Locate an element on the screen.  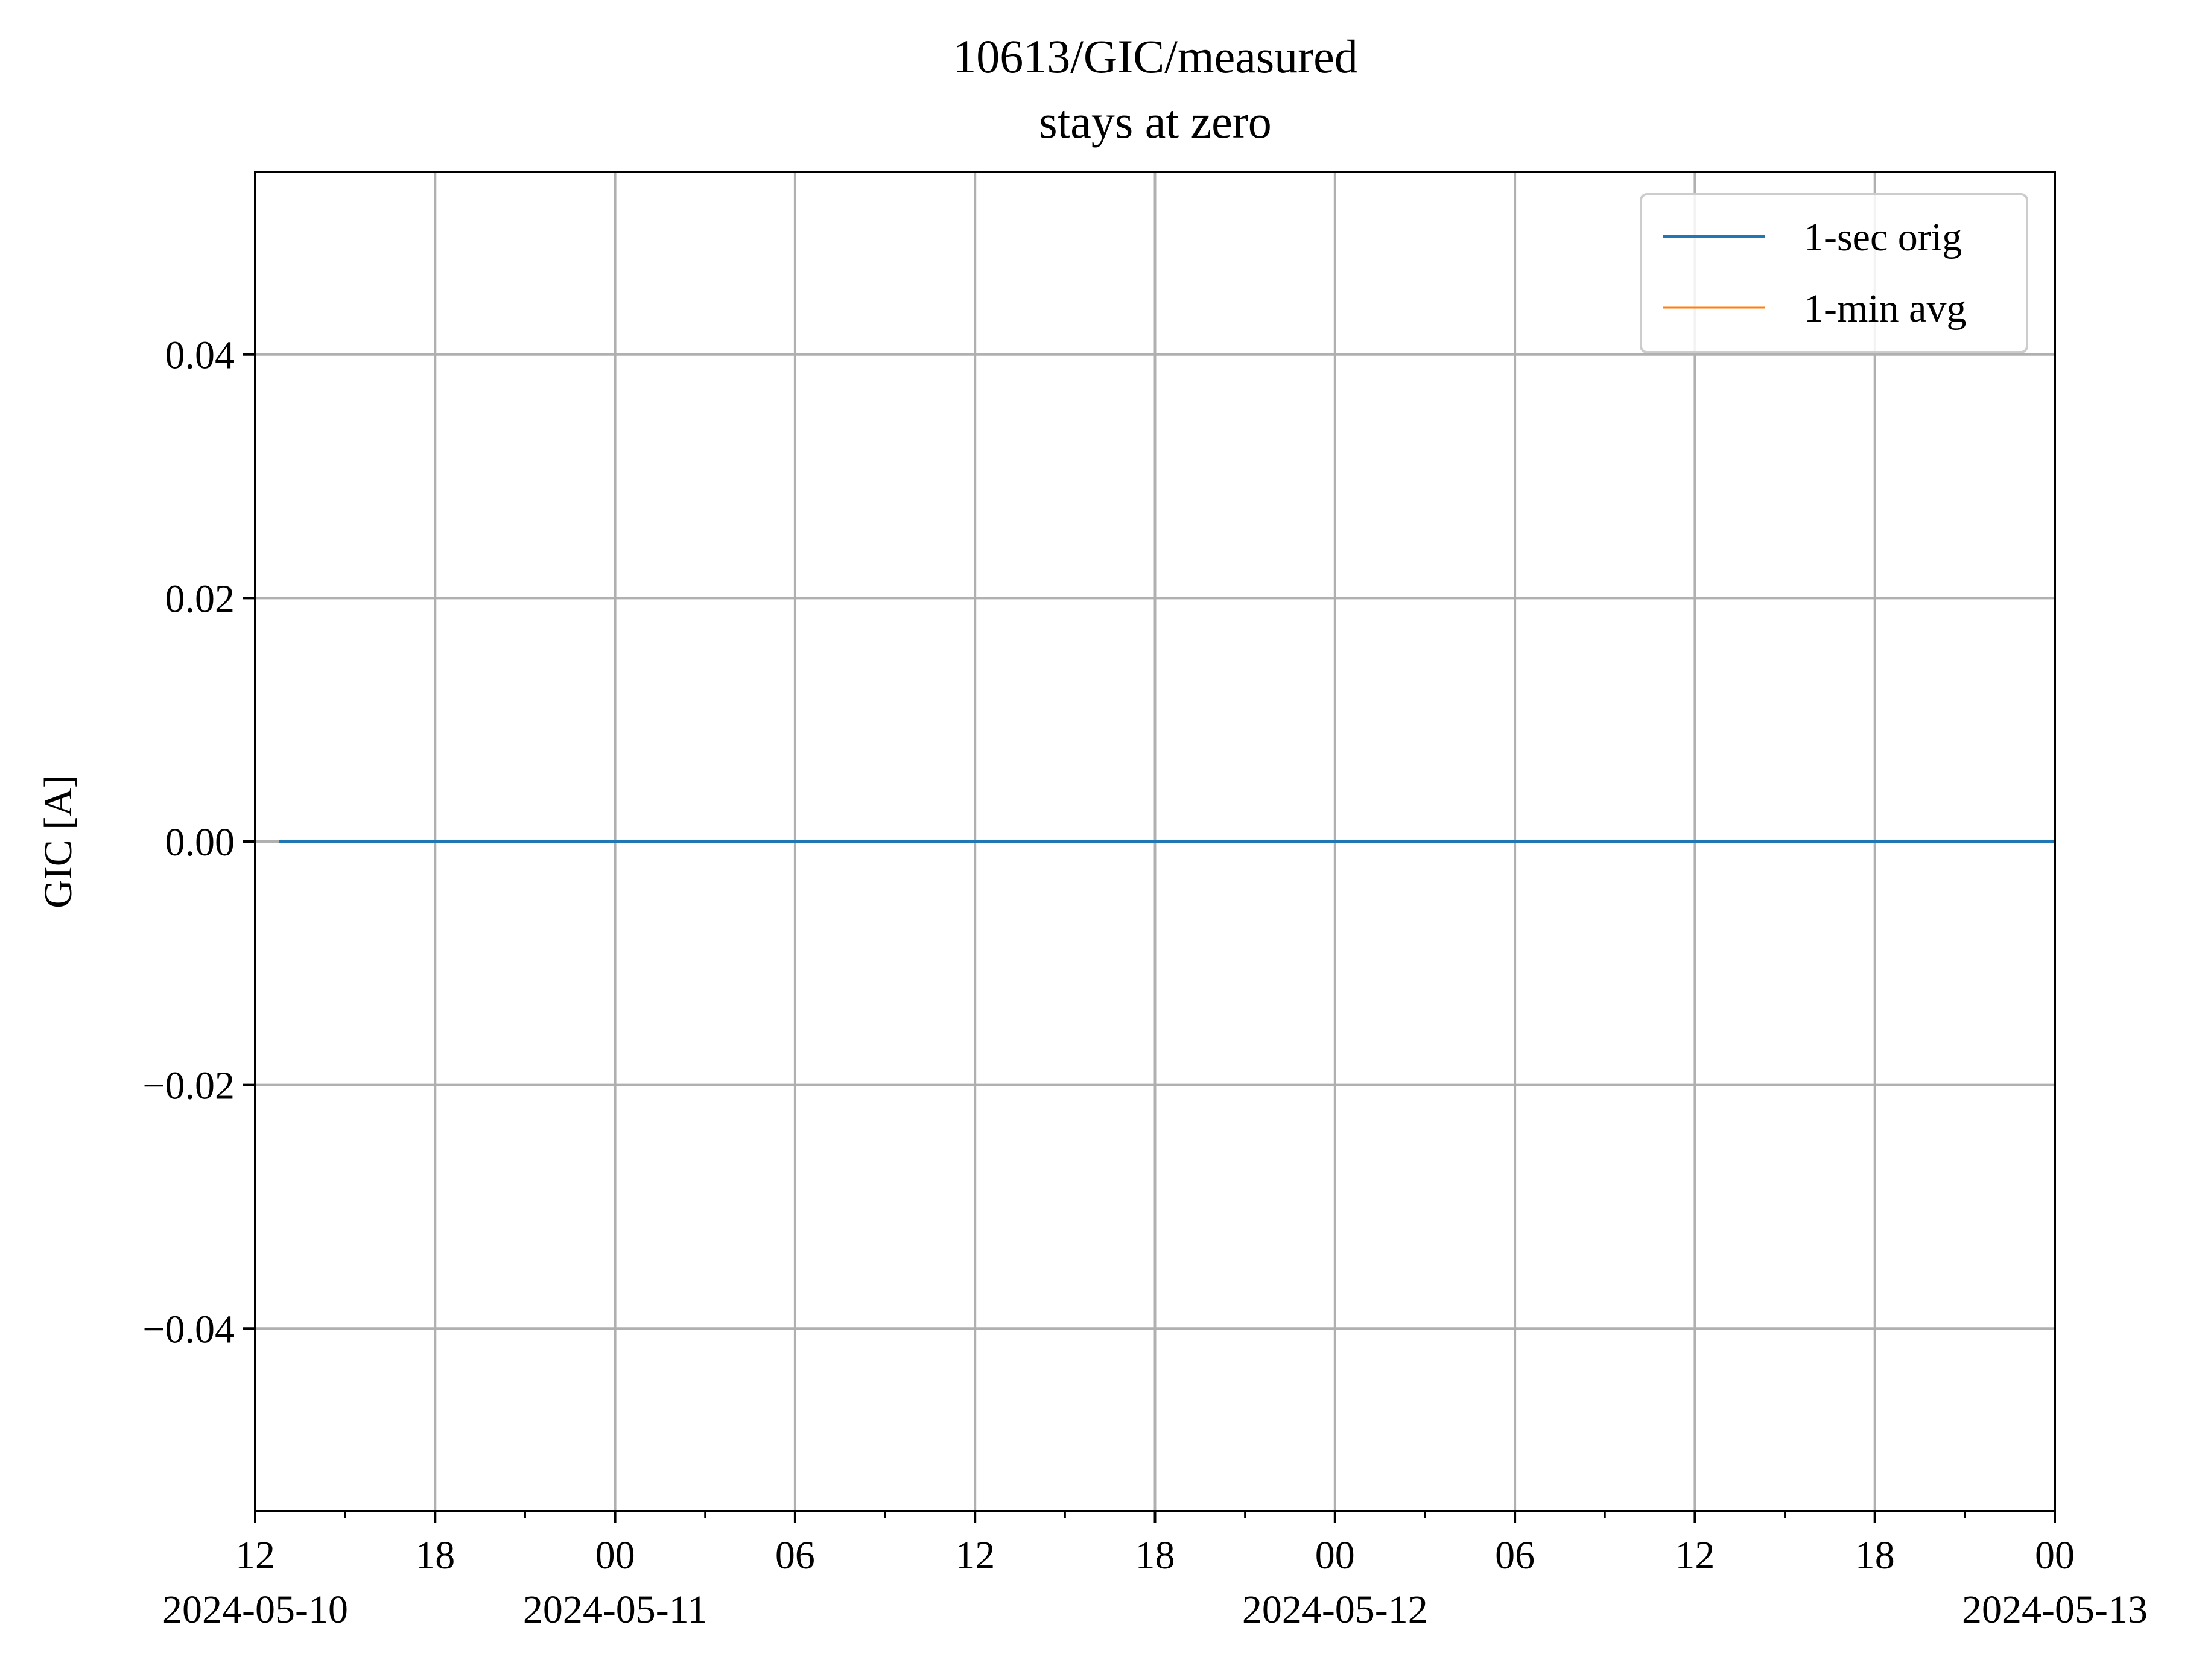
legend: 1-sec orig 1-min avg is located at coordinates (1834, 273).